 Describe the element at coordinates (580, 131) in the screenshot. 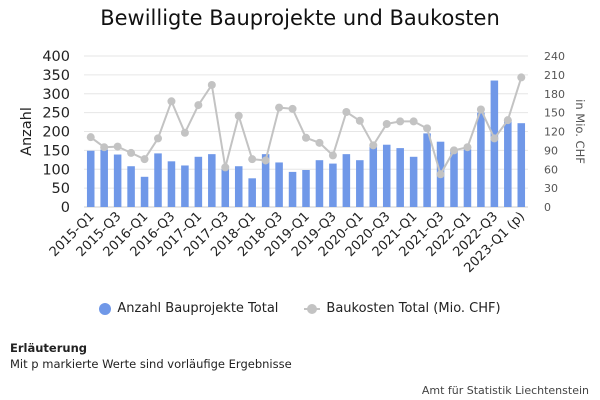

I see `y2-axis-label: in Mio. CHF` at that location.